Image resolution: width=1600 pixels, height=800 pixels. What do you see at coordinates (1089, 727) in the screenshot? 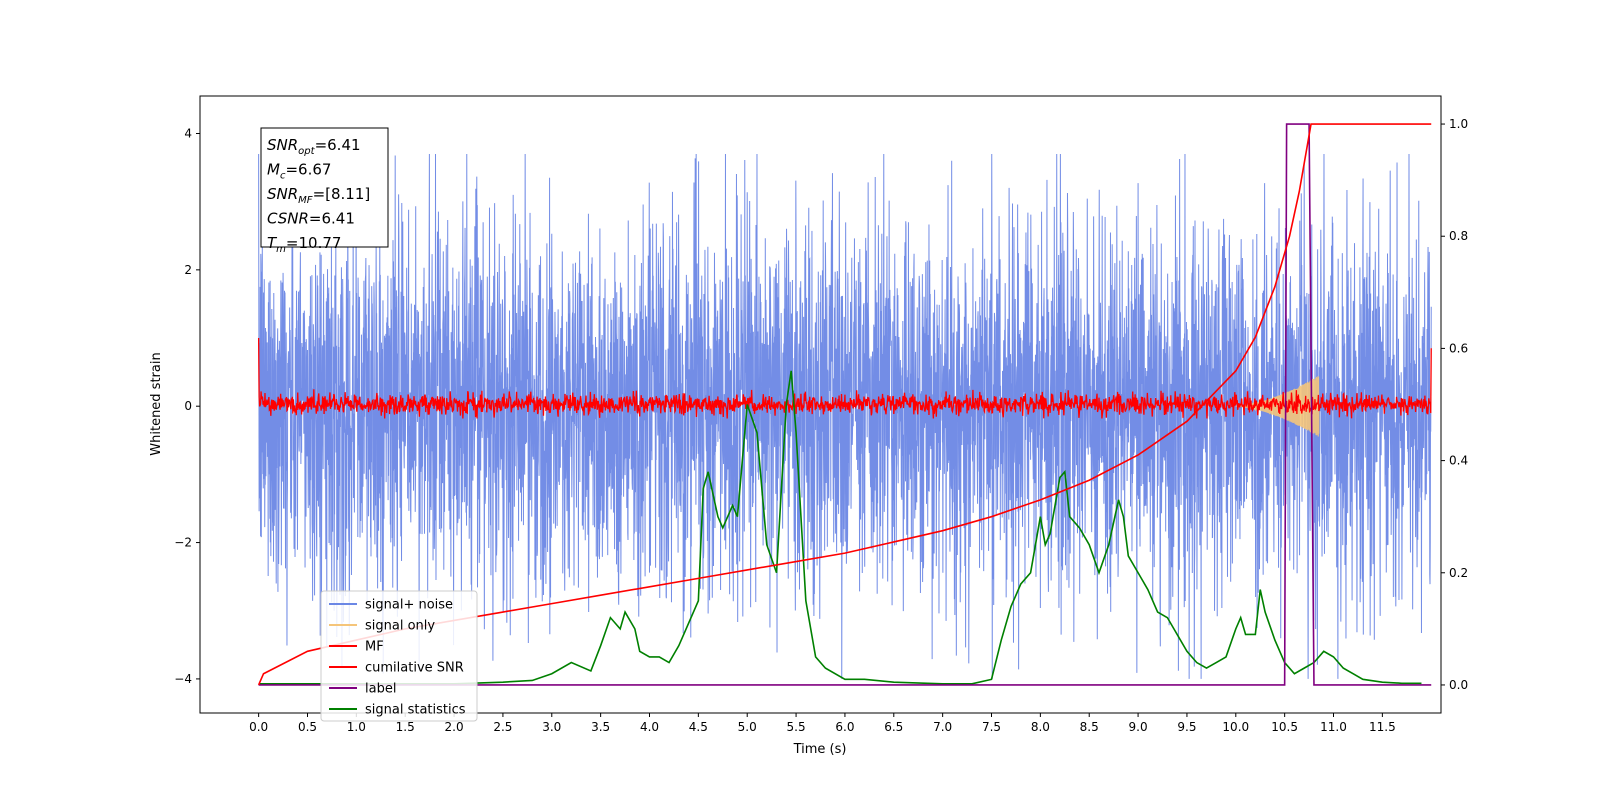
I see `x-tick-label: 8.5` at bounding box center [1089, 727].